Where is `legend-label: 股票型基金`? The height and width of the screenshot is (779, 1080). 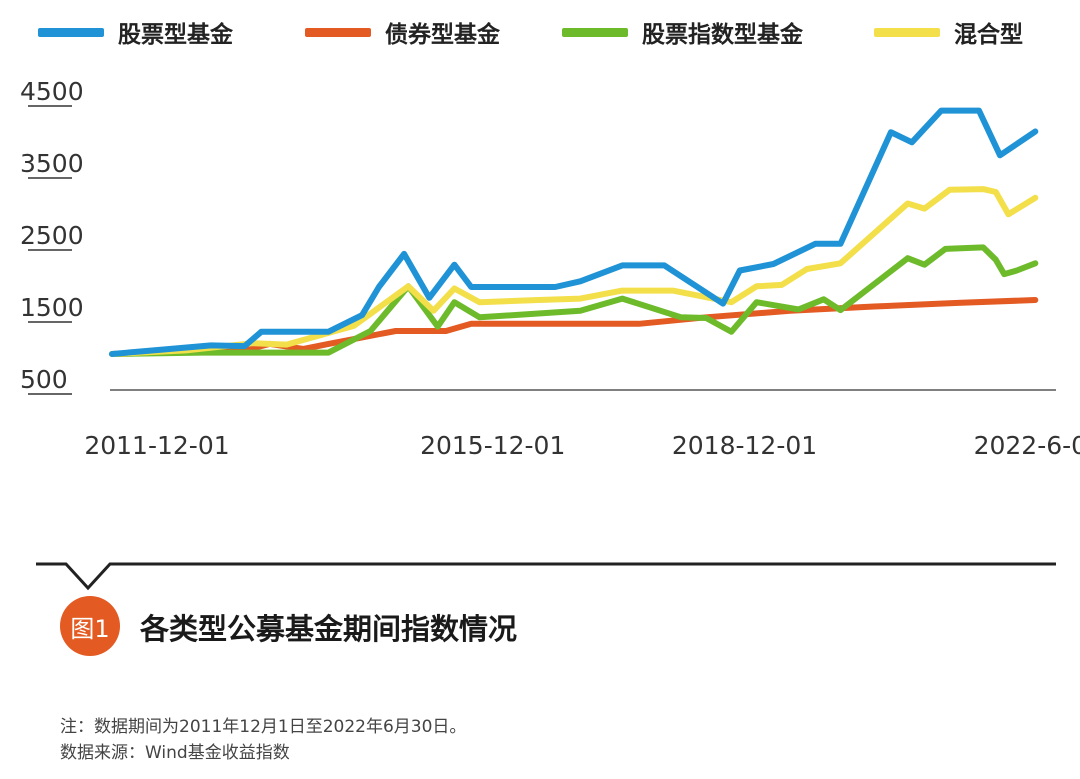 legend-label: 股票型基金 is located at coordinates (175, 35).